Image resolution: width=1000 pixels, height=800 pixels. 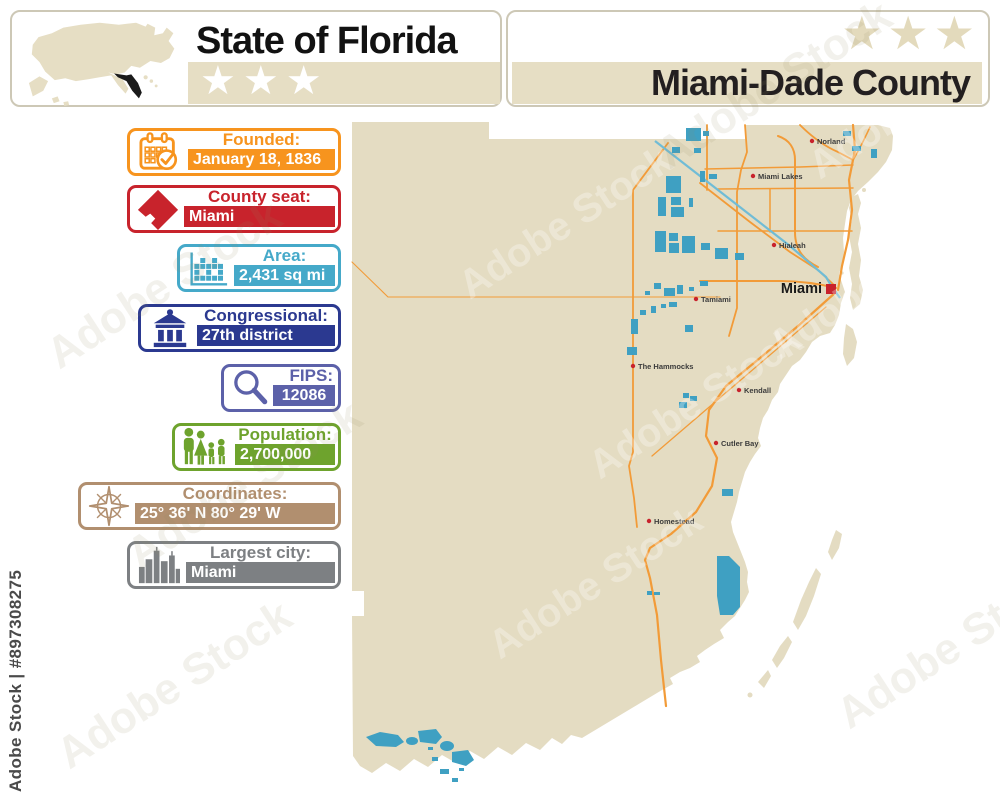 I want to click on map-city-the-hammocks: The Hammocks, so click(x=661, y=366).